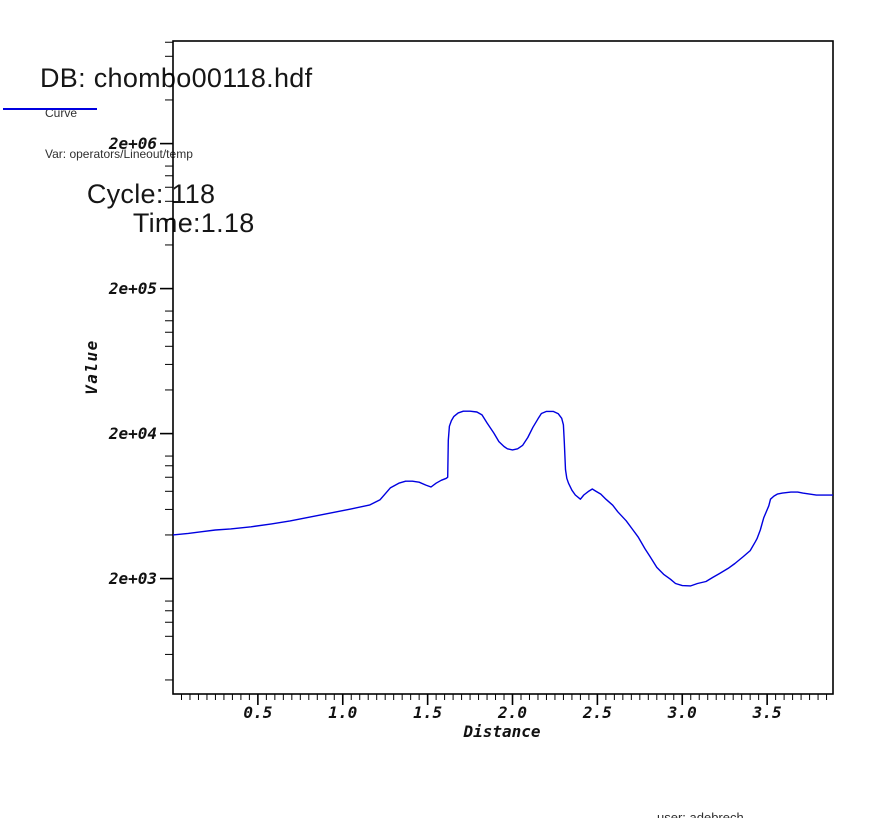  Describe the element at coordinates (501, 731) in the screenshot. I see `x-axis-title: Distance` at that location.